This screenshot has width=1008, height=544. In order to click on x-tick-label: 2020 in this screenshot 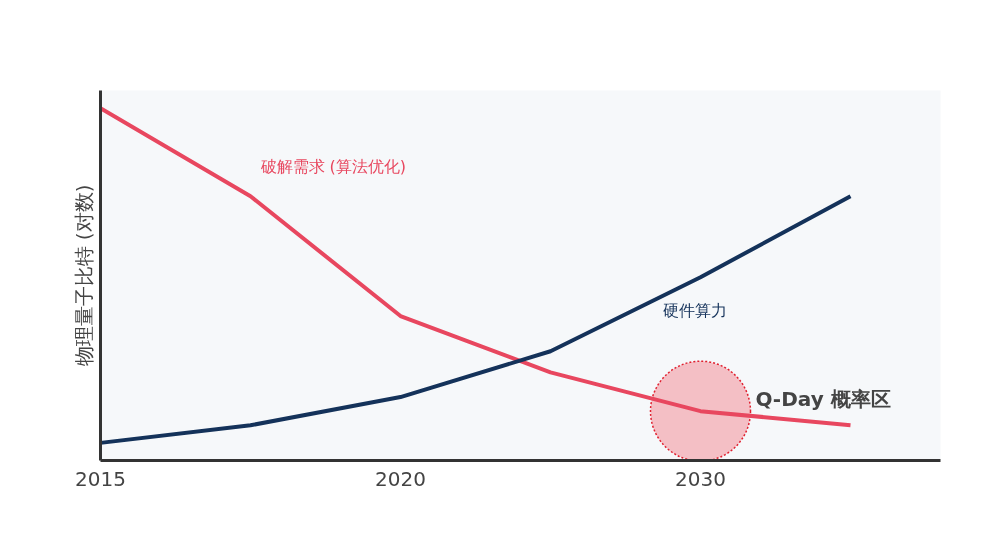, I will do `click(400, 478)`.